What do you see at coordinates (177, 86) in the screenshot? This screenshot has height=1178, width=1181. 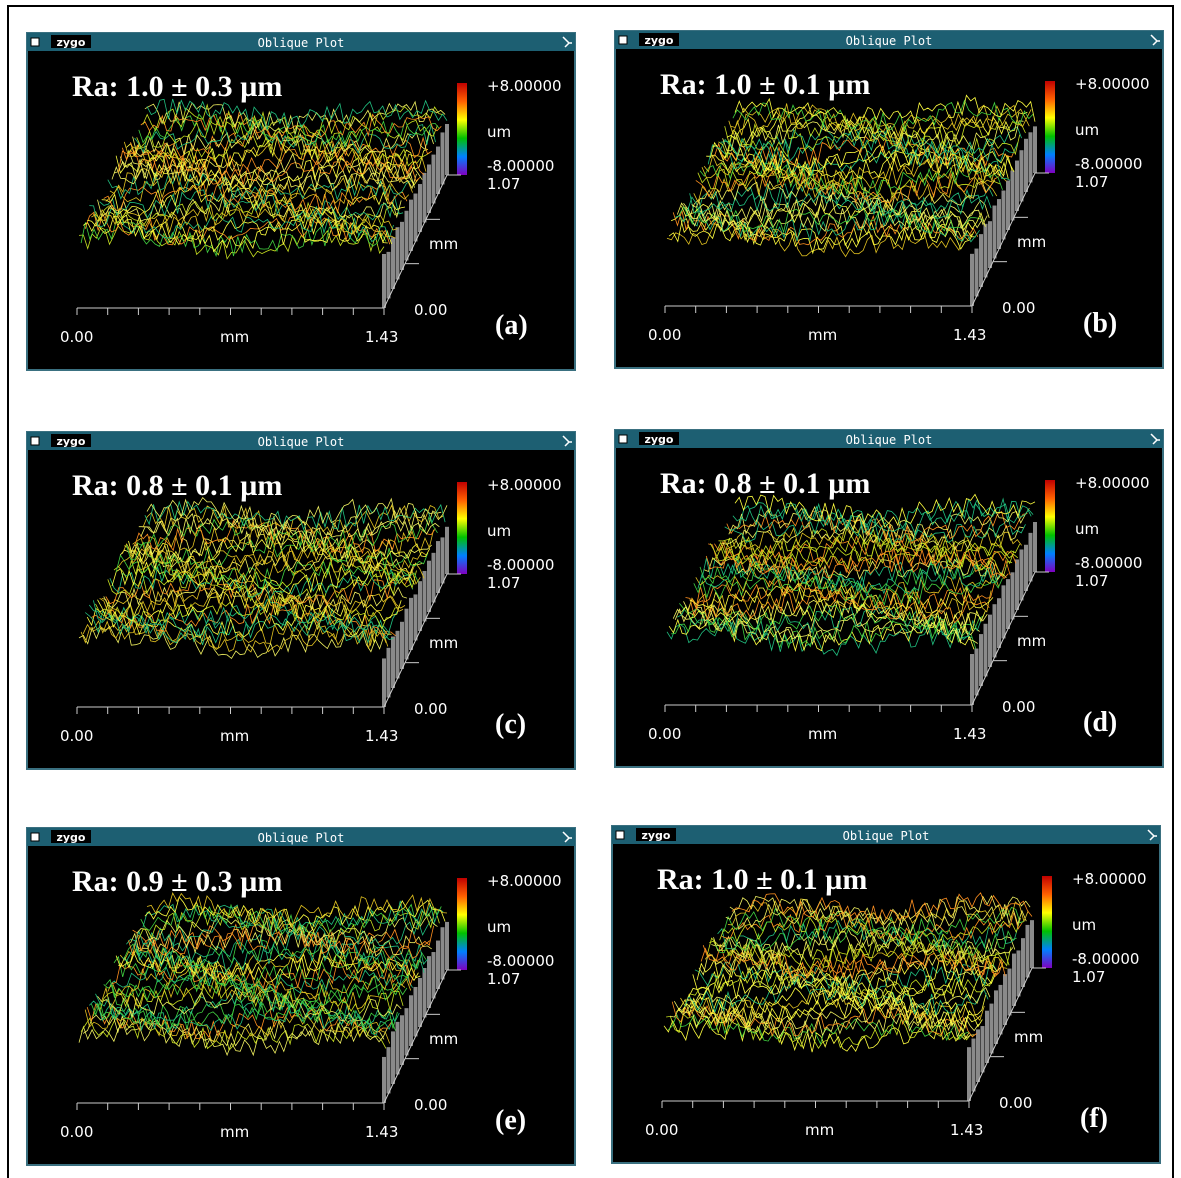 I see `roughness: Ra: 1.0 ± 0.3 µm` at bounding box center [177, 86].